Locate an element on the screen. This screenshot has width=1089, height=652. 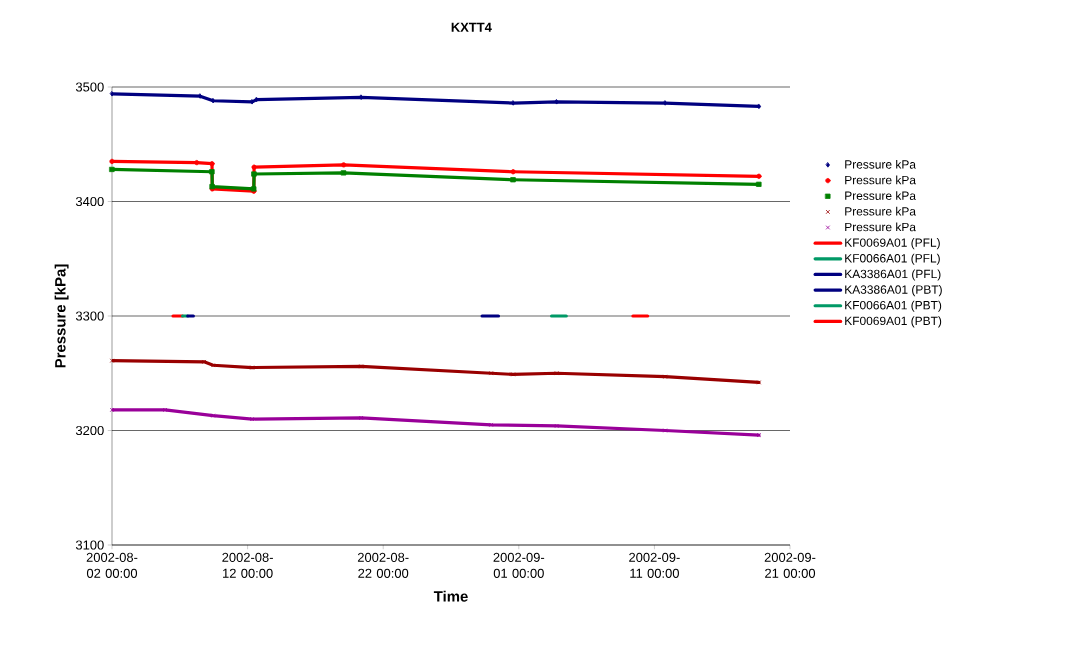
chart-title: KXTT4 is located at coordinates (471, 27).